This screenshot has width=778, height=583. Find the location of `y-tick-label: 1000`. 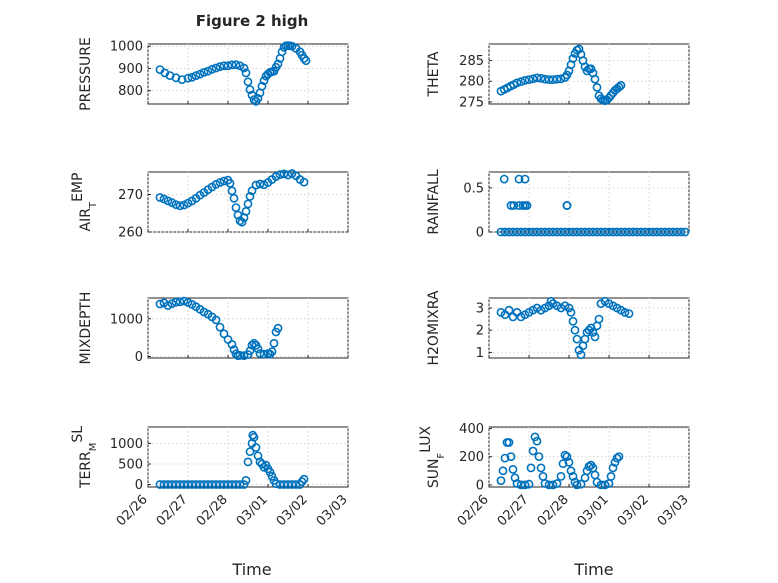

y-tick-label: 1000 is located at coordinates (126, 47).